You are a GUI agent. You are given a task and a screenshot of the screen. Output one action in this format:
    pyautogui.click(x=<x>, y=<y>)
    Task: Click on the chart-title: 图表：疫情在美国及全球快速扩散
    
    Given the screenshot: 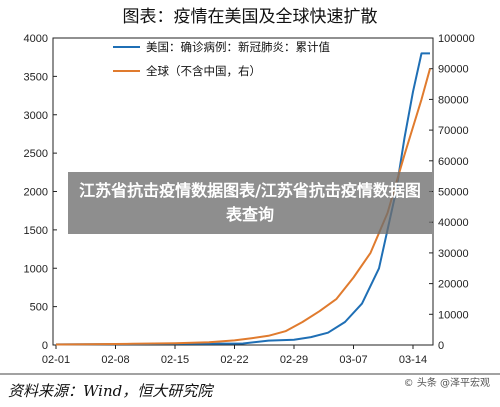 What is the action you would take?
    pyautogui.click(x=250, y=17)
    